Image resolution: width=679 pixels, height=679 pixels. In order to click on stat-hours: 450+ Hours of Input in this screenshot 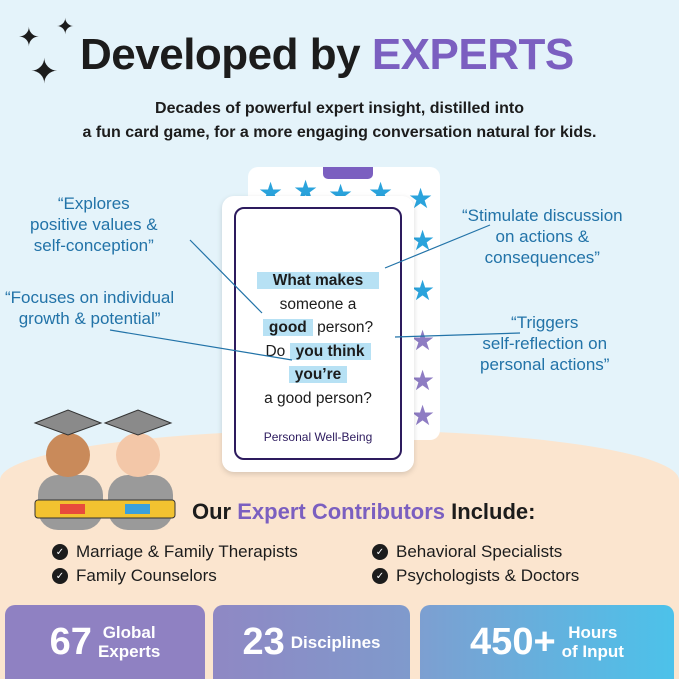, I will do `click(547, 642)`.